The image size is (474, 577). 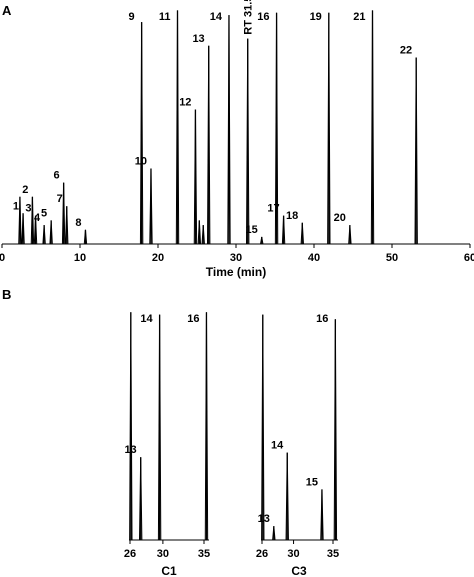 I want to click on peak-label-8: 8, so click(x=78, y=223).